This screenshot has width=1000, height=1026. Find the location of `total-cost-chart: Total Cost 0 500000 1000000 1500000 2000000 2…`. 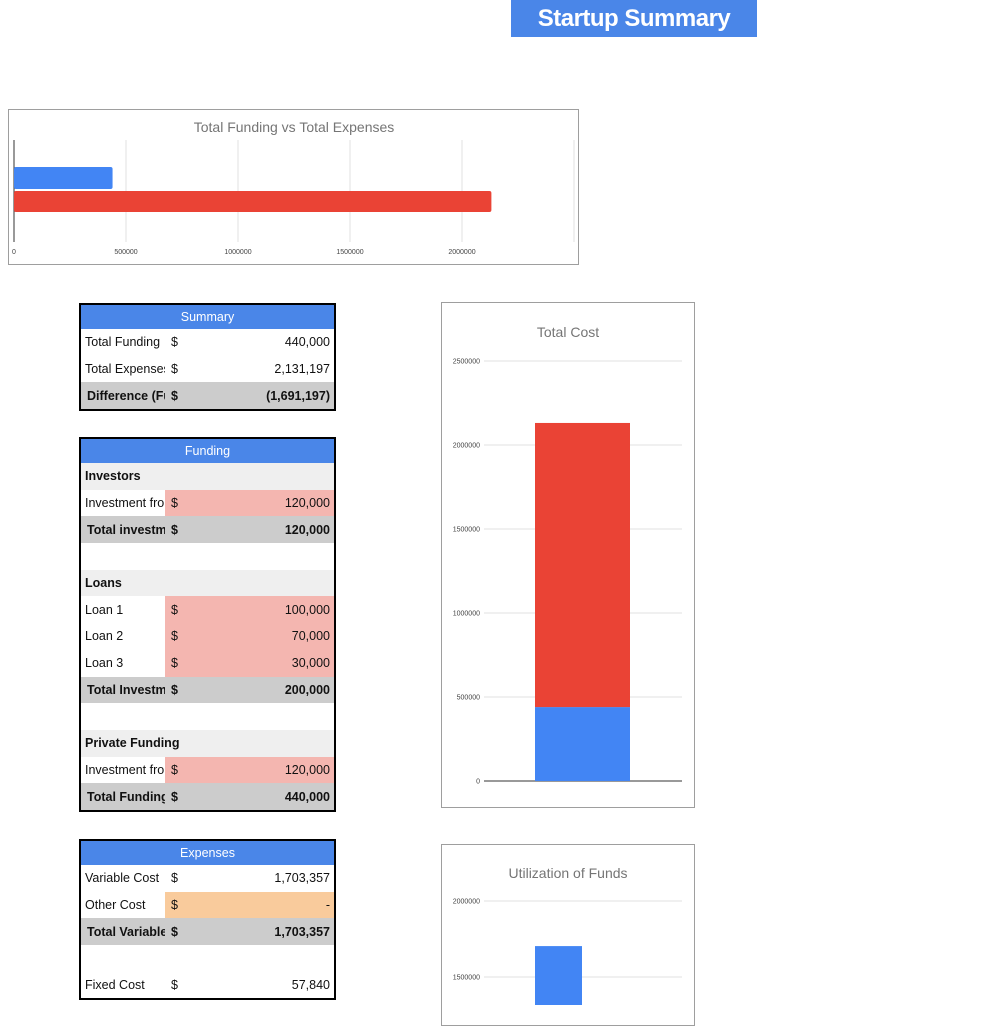

total-cost-chart: Total Cost 0 500000 1000000 1500000 2000000 2… is located at coordinates (568, 555).